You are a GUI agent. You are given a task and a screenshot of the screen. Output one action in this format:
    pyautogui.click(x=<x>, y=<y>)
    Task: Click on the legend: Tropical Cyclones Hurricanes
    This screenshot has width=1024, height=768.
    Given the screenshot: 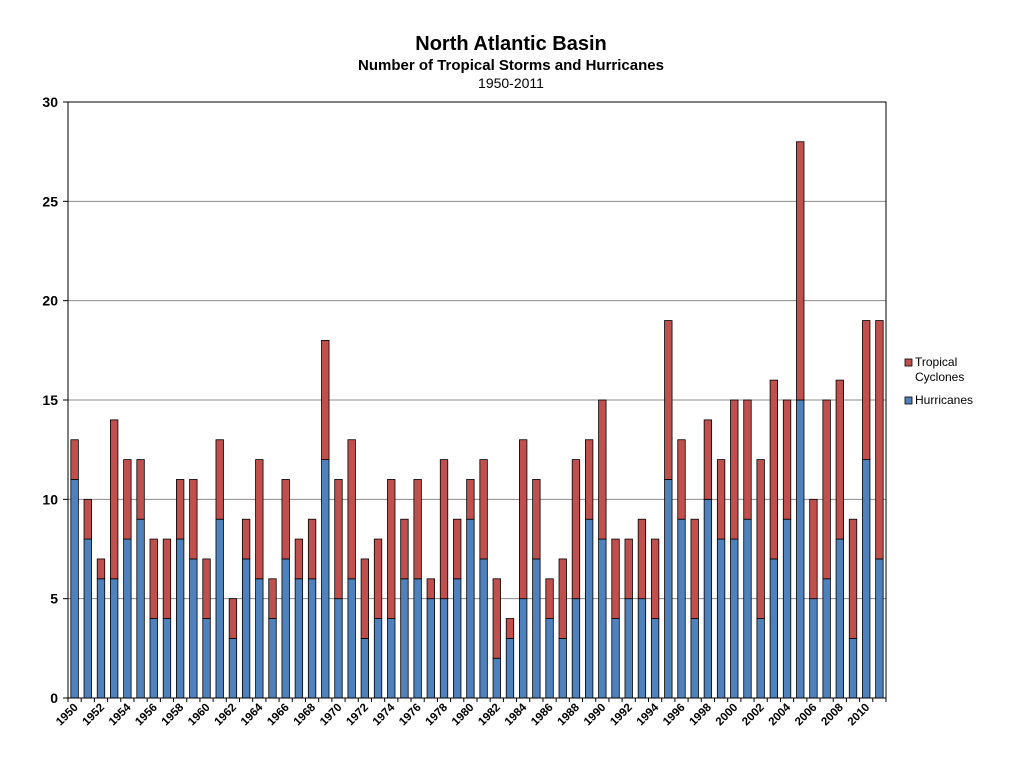 What is the action you would take?
    pyautogui.click(x=938, y=381)
    